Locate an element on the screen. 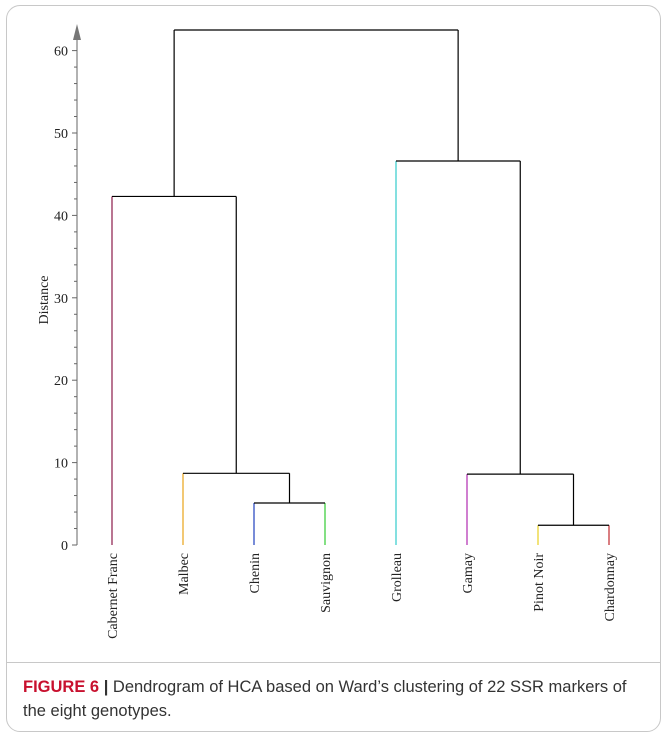 The height and width of the screenshot is (740, 669). y-axis-arrow is located at coordinates (77, 32).